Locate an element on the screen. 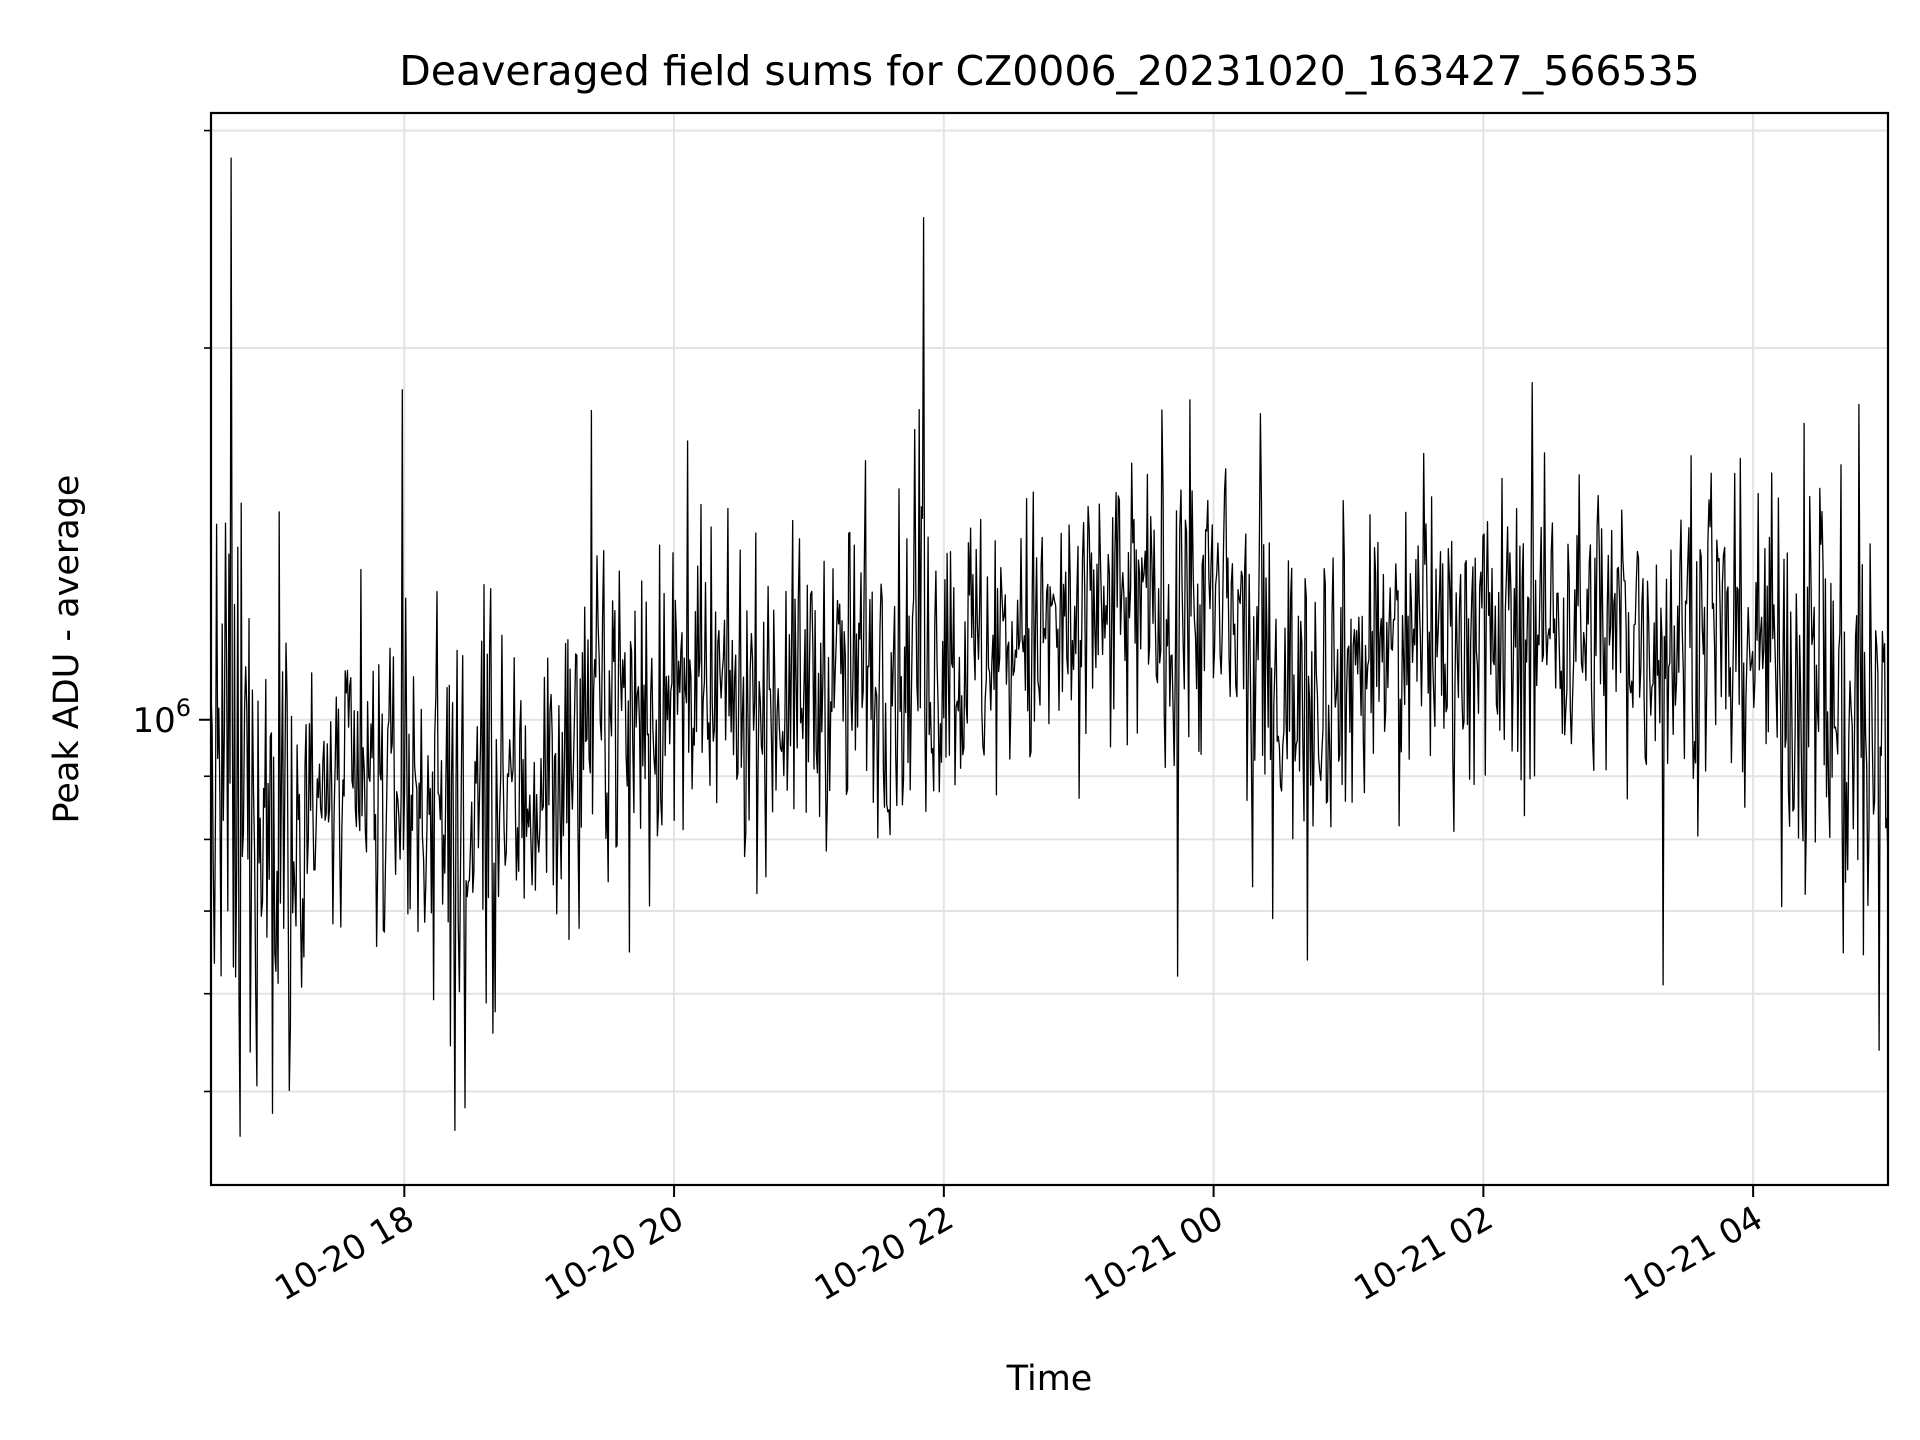 Image resolution: width=1920 pixels, height=1440 pixels. x-axis-label: Time is located at coordinates (1049, 1379).